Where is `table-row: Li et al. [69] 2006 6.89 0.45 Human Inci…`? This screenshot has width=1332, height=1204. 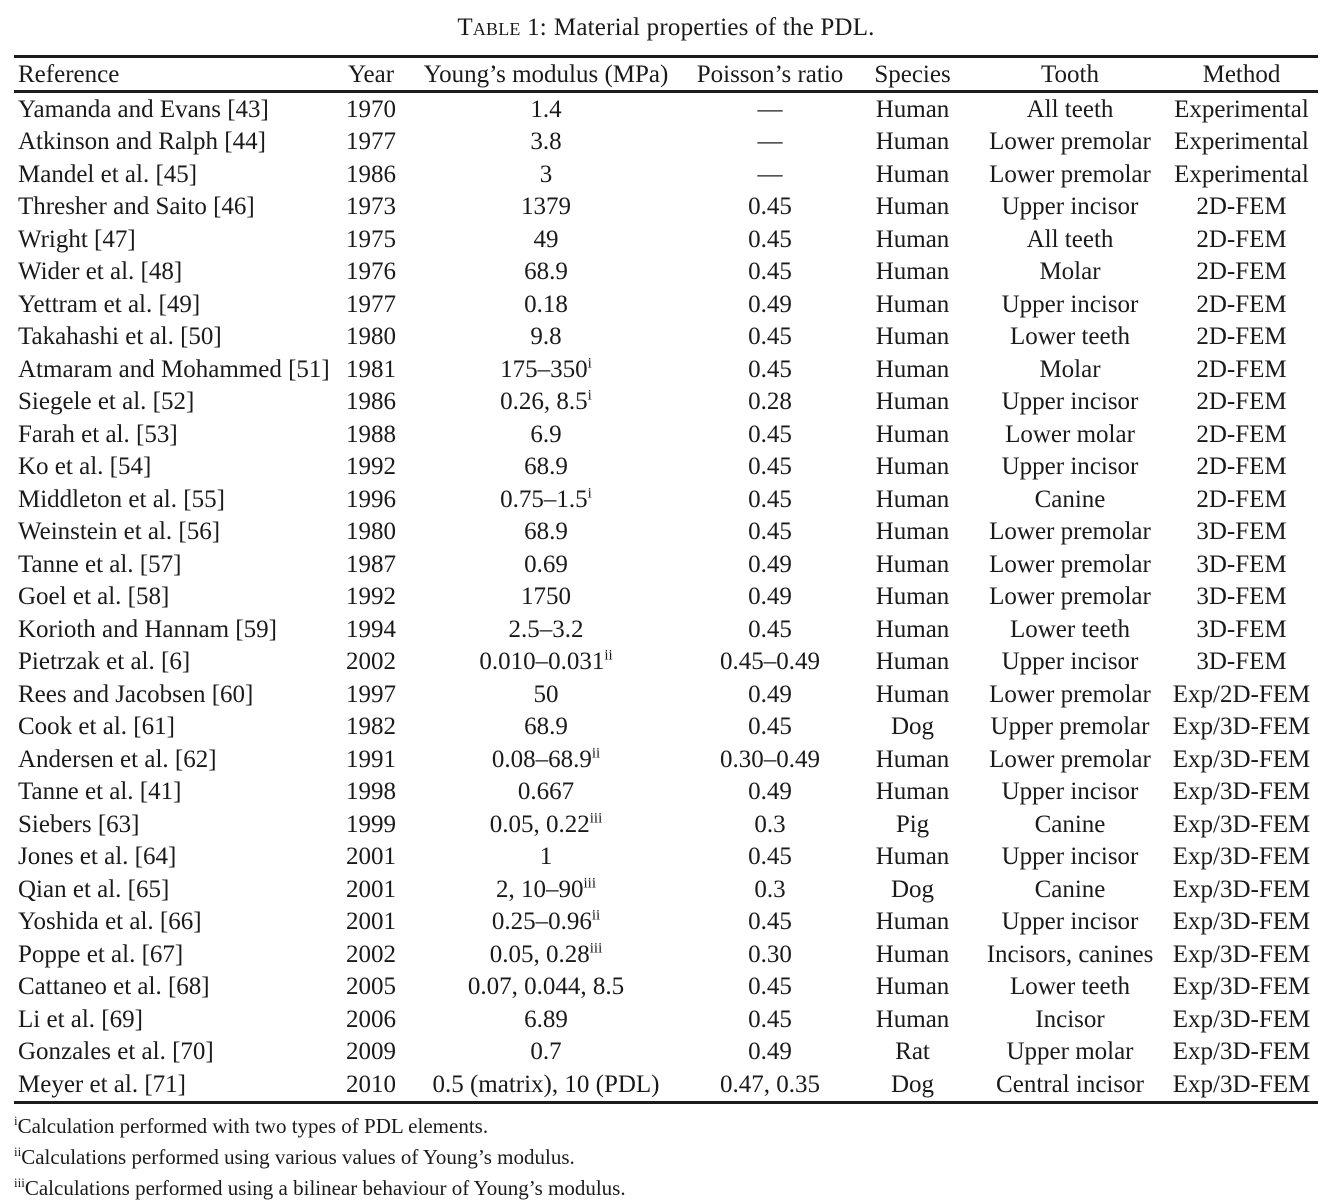
table-row: Li et al. [69] 2006 6.89 0.45 Human Inci… is located at coordinates (666, 1019).